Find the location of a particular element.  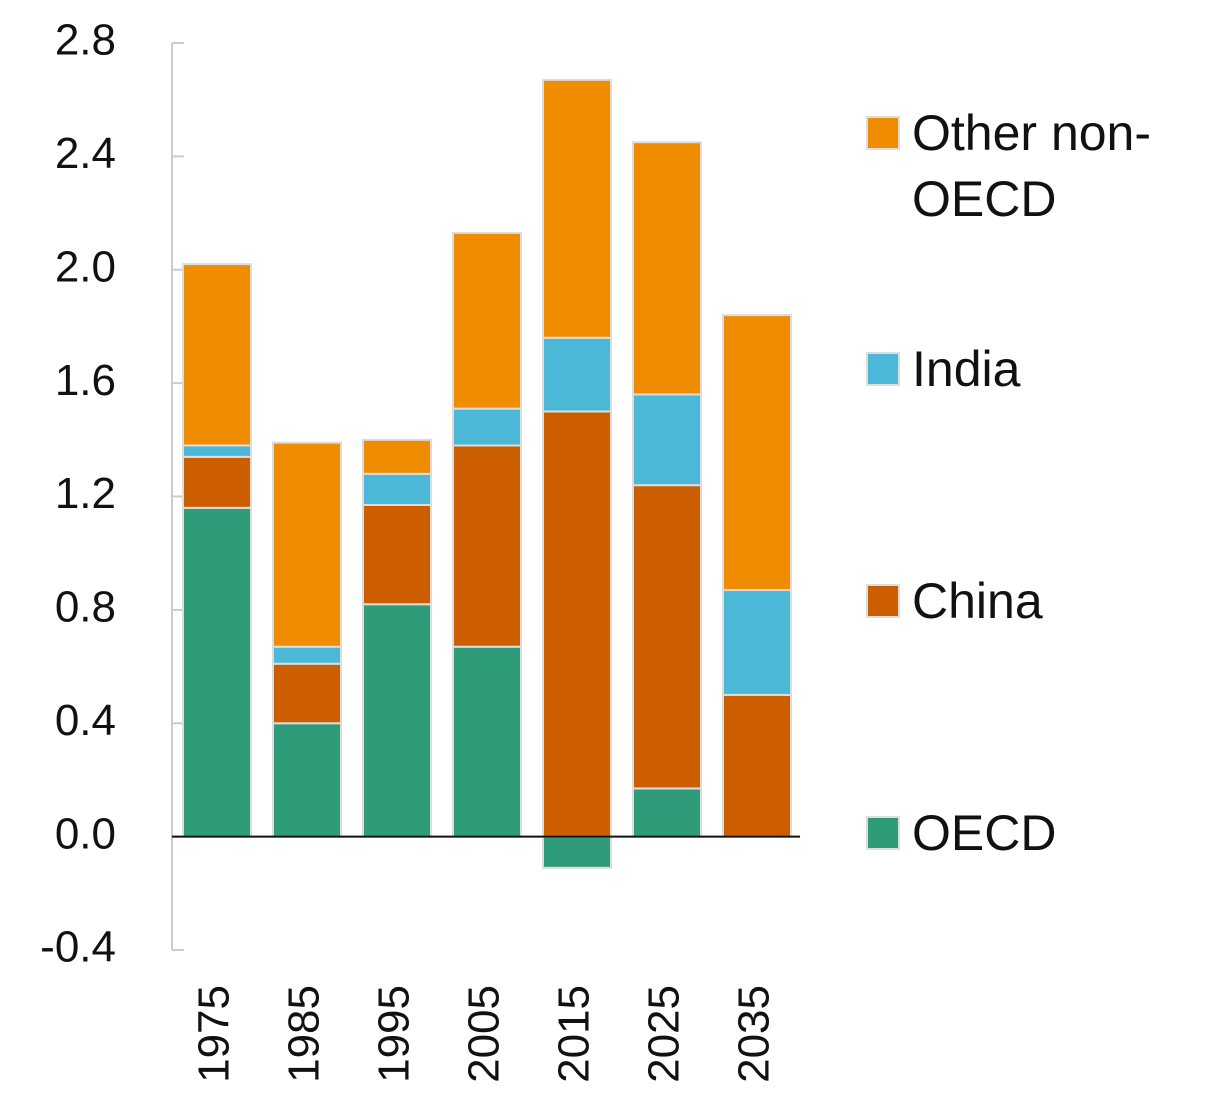

y-tick-label: 0.0 is located at coordinates (85, 833).